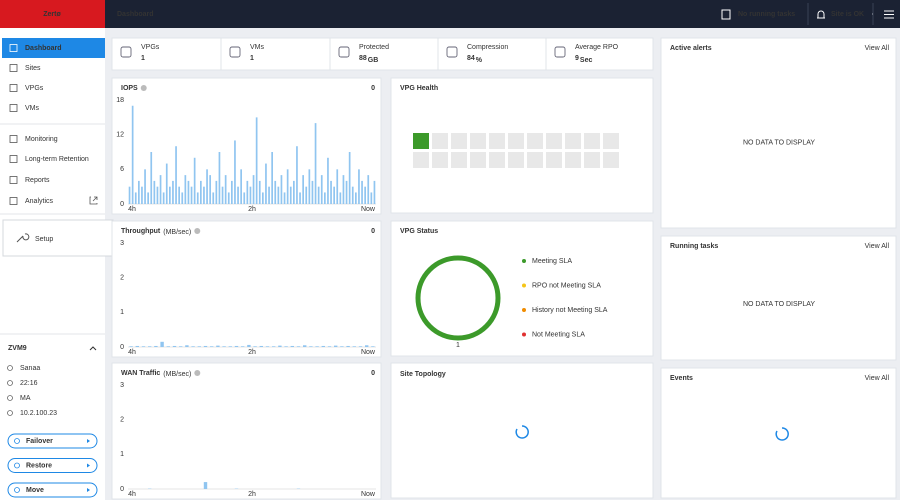  Describe the element at coordinates (122, 169) in the screenshot. I see `y-tick-label: 6` at that location.